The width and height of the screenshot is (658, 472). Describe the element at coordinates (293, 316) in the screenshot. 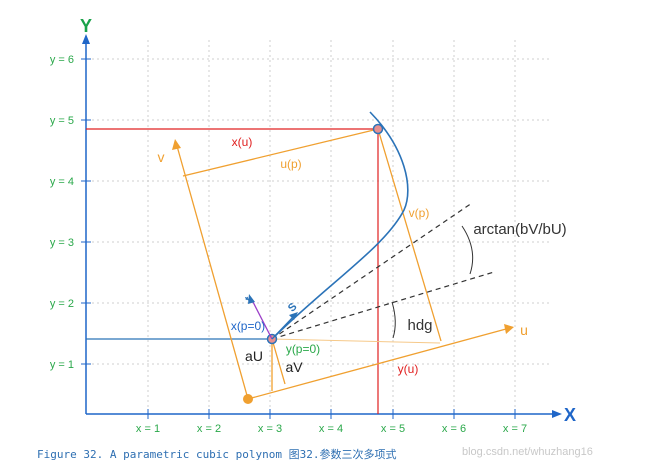

I see `s-vector-arrowhead` at that location.